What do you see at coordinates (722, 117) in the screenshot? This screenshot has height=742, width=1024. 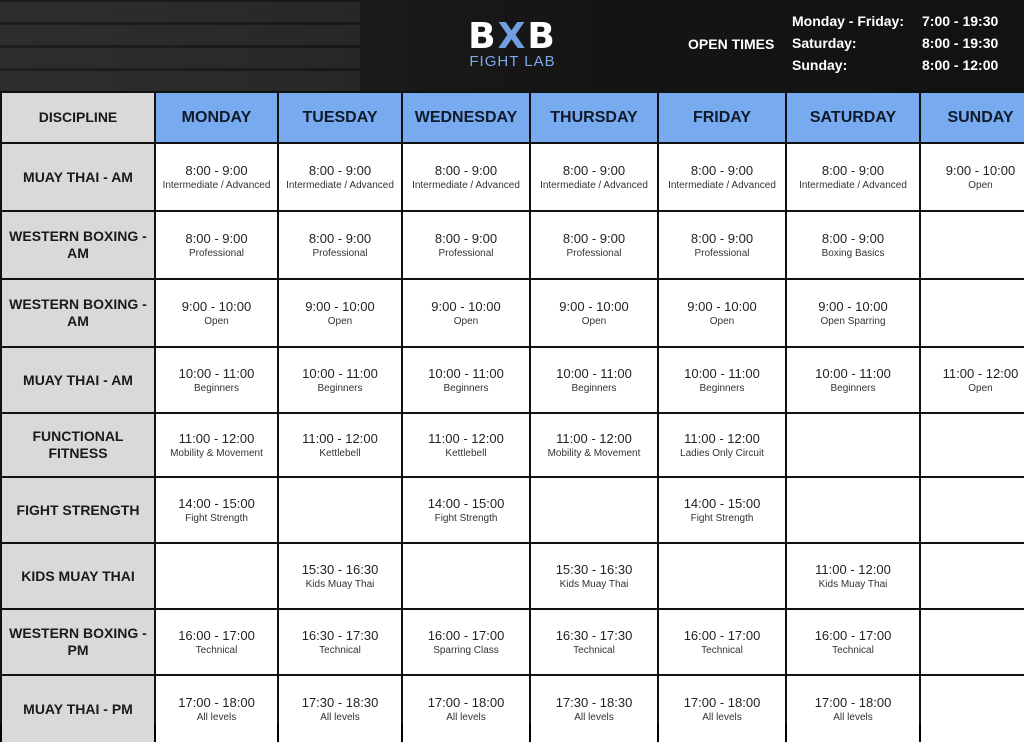 I see `day-header-friday: FRIDAY` at bounding box center [722, 117].